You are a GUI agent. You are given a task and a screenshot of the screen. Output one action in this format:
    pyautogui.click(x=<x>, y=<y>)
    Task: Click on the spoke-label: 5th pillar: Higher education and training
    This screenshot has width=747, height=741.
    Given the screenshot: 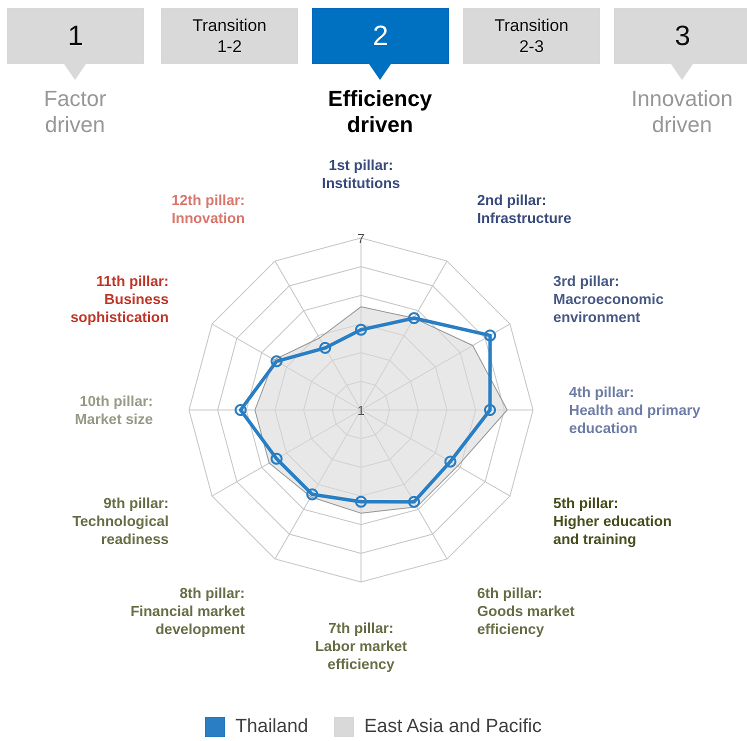 What is the action you would take?
    pyautogui.click(x=612, y=522)
    